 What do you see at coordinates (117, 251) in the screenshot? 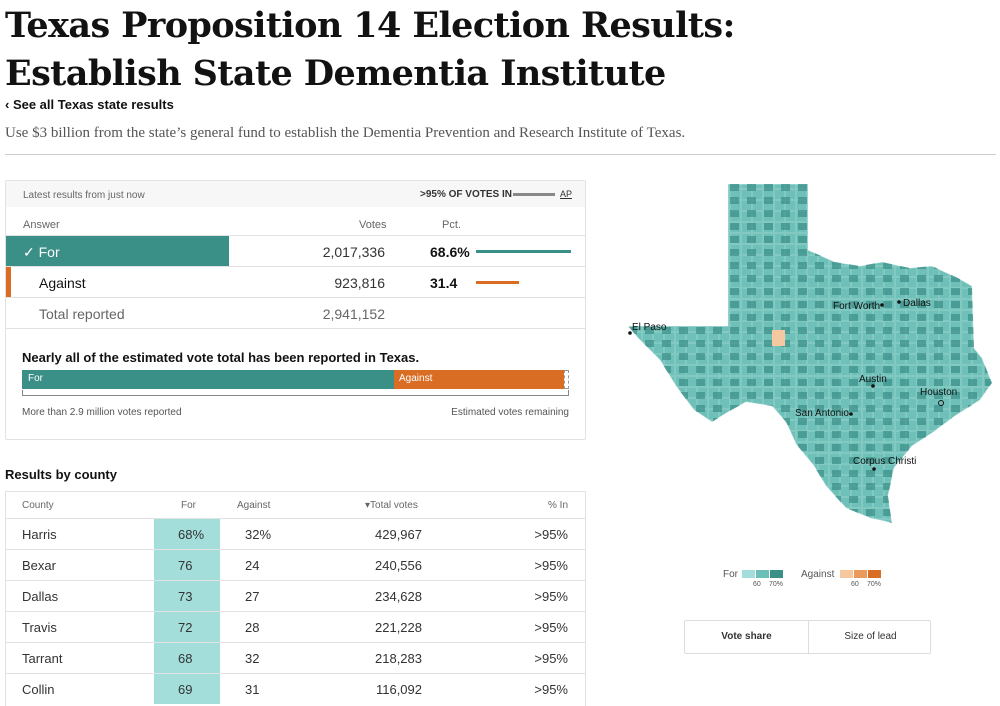
I see `winner-highlight` at bounding box center [117, 251].